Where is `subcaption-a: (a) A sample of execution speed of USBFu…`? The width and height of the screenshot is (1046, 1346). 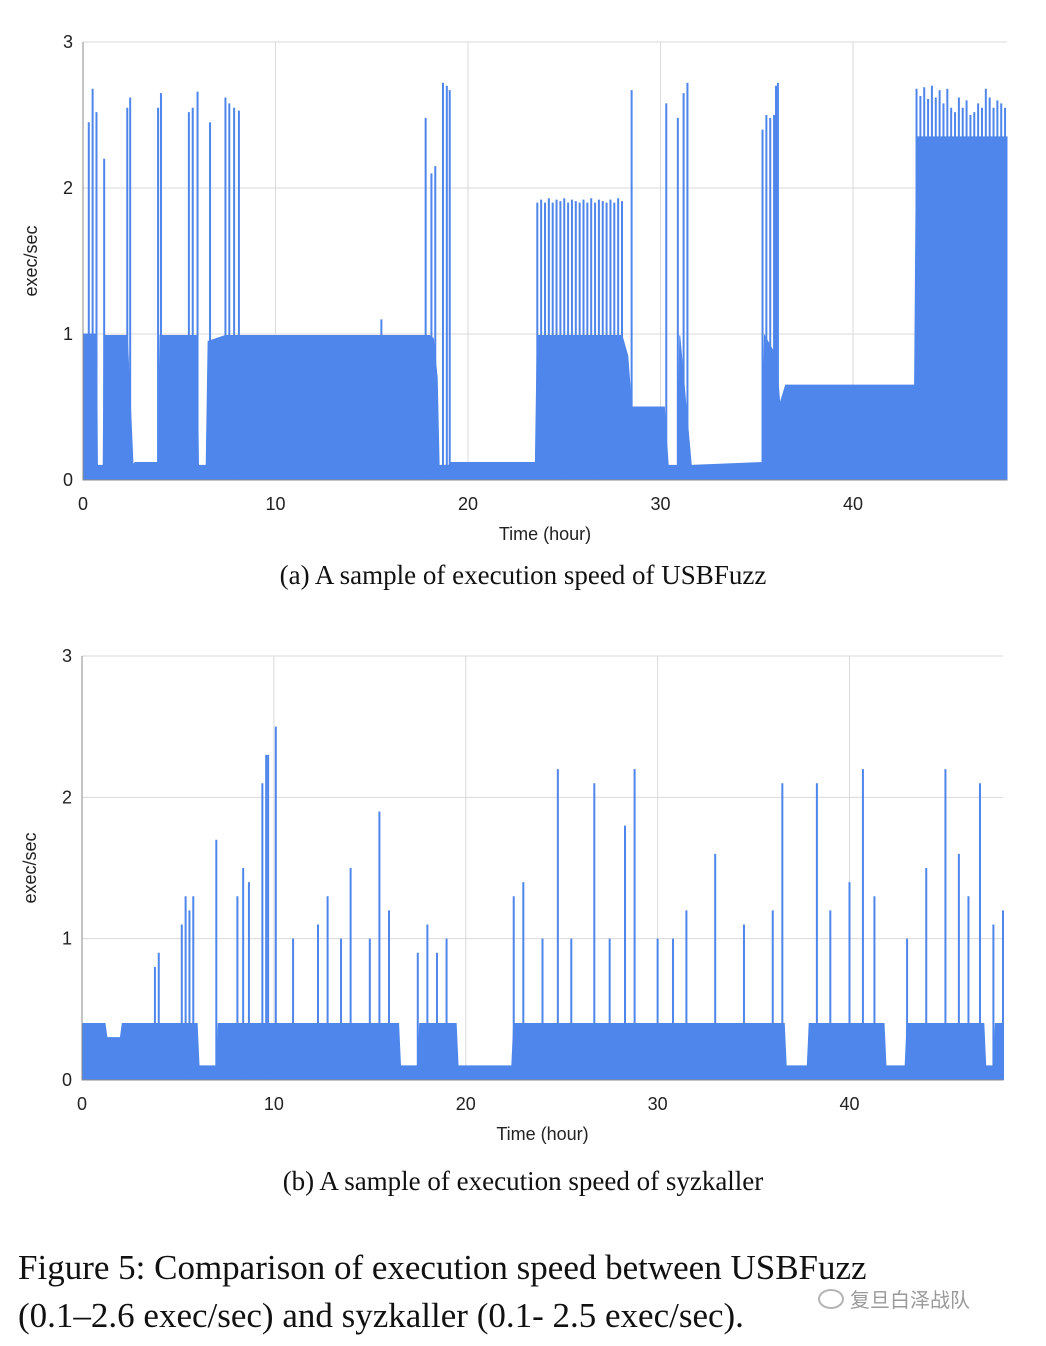
subcaption-a: (a) A sample of execution speed of USBFu… is located at coordinates (523, 575).